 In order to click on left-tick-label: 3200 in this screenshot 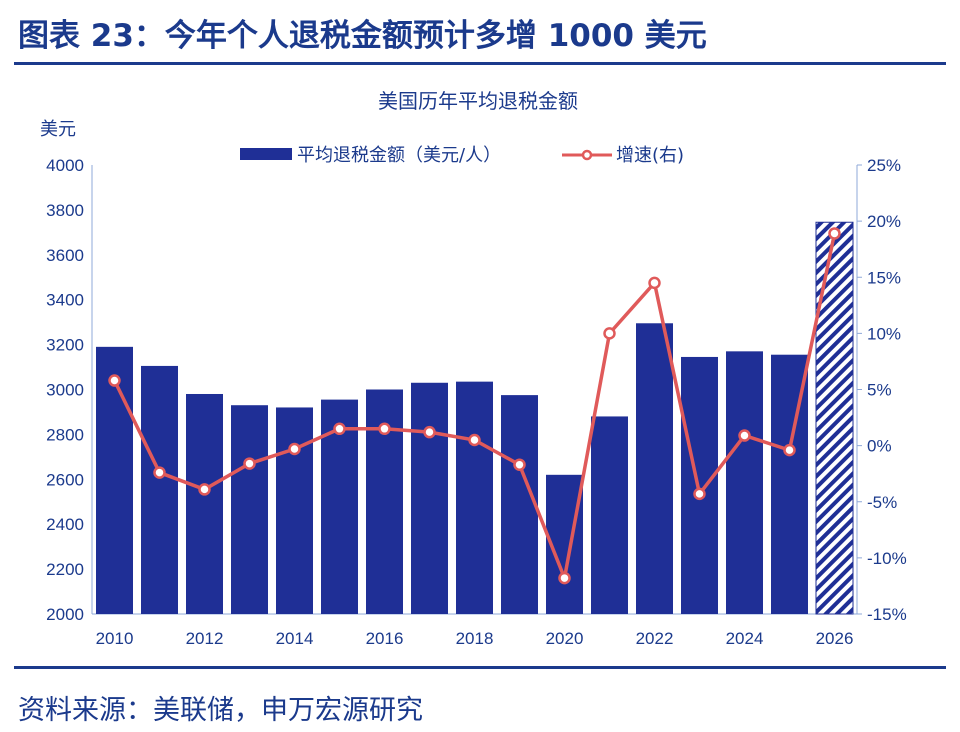, I will do `click(65, 345)`.